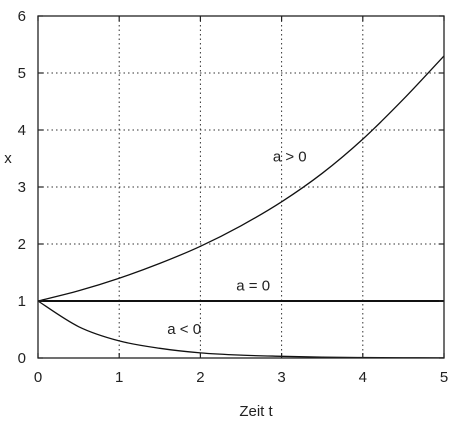 This screenshot has width=458, height=422. Describe the element at coordinates (119, 377) in the screenshot. I see `x-tick-label-1: 1` at that location.